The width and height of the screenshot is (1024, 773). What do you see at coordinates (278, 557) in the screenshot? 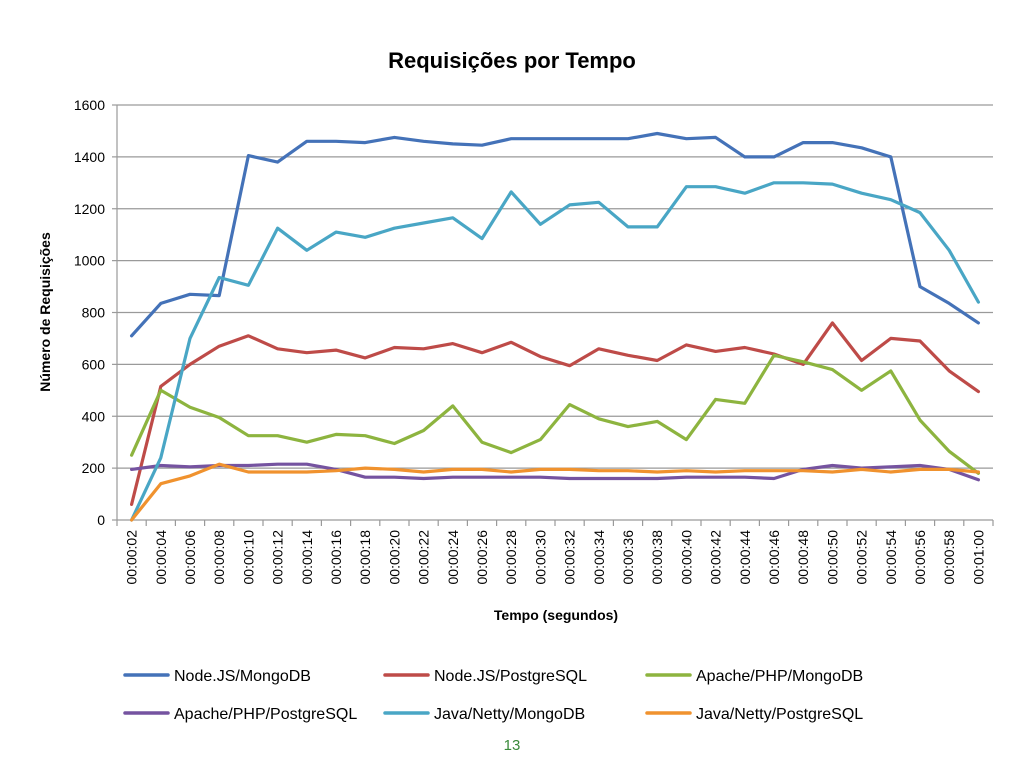
I see `x-tick-label: 00:00:12` at bounding box center [278, 557].